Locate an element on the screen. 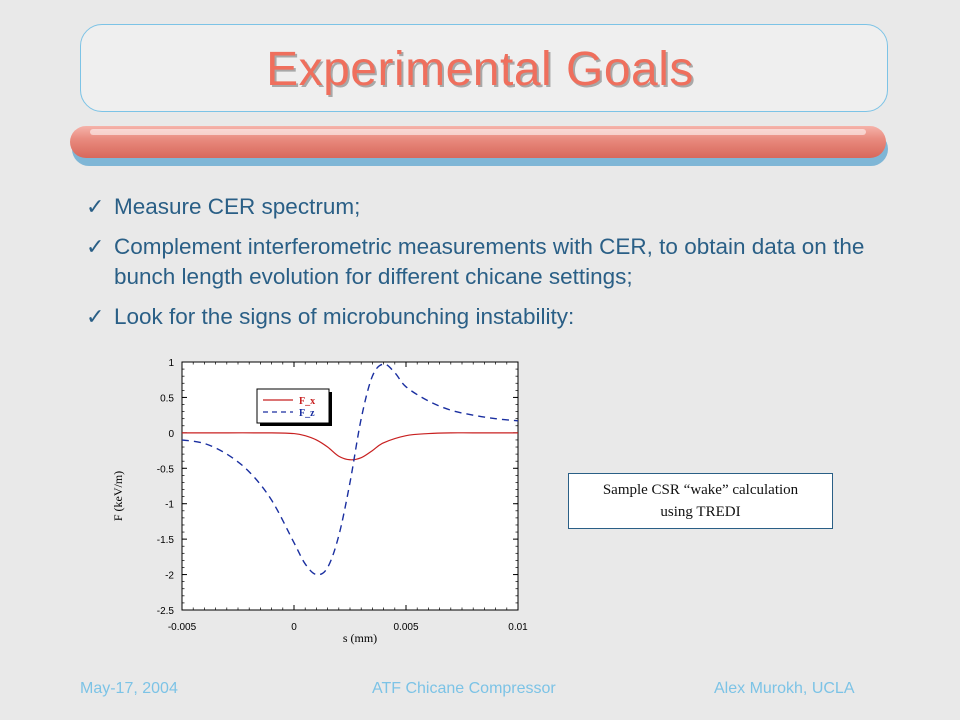 This screenshot has height=720, width=960. y-tick-label: -1 is located at coordinates (169, 505).